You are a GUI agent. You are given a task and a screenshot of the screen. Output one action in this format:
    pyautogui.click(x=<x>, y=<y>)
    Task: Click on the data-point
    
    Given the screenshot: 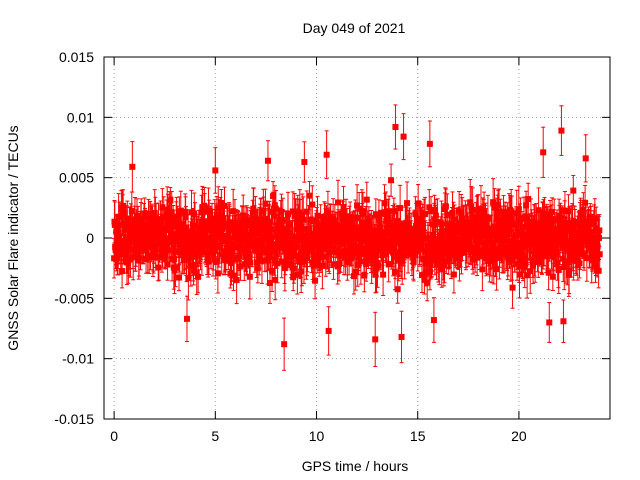 What is the action you would take?
    pyautogui.click(x=315, y=281)
    